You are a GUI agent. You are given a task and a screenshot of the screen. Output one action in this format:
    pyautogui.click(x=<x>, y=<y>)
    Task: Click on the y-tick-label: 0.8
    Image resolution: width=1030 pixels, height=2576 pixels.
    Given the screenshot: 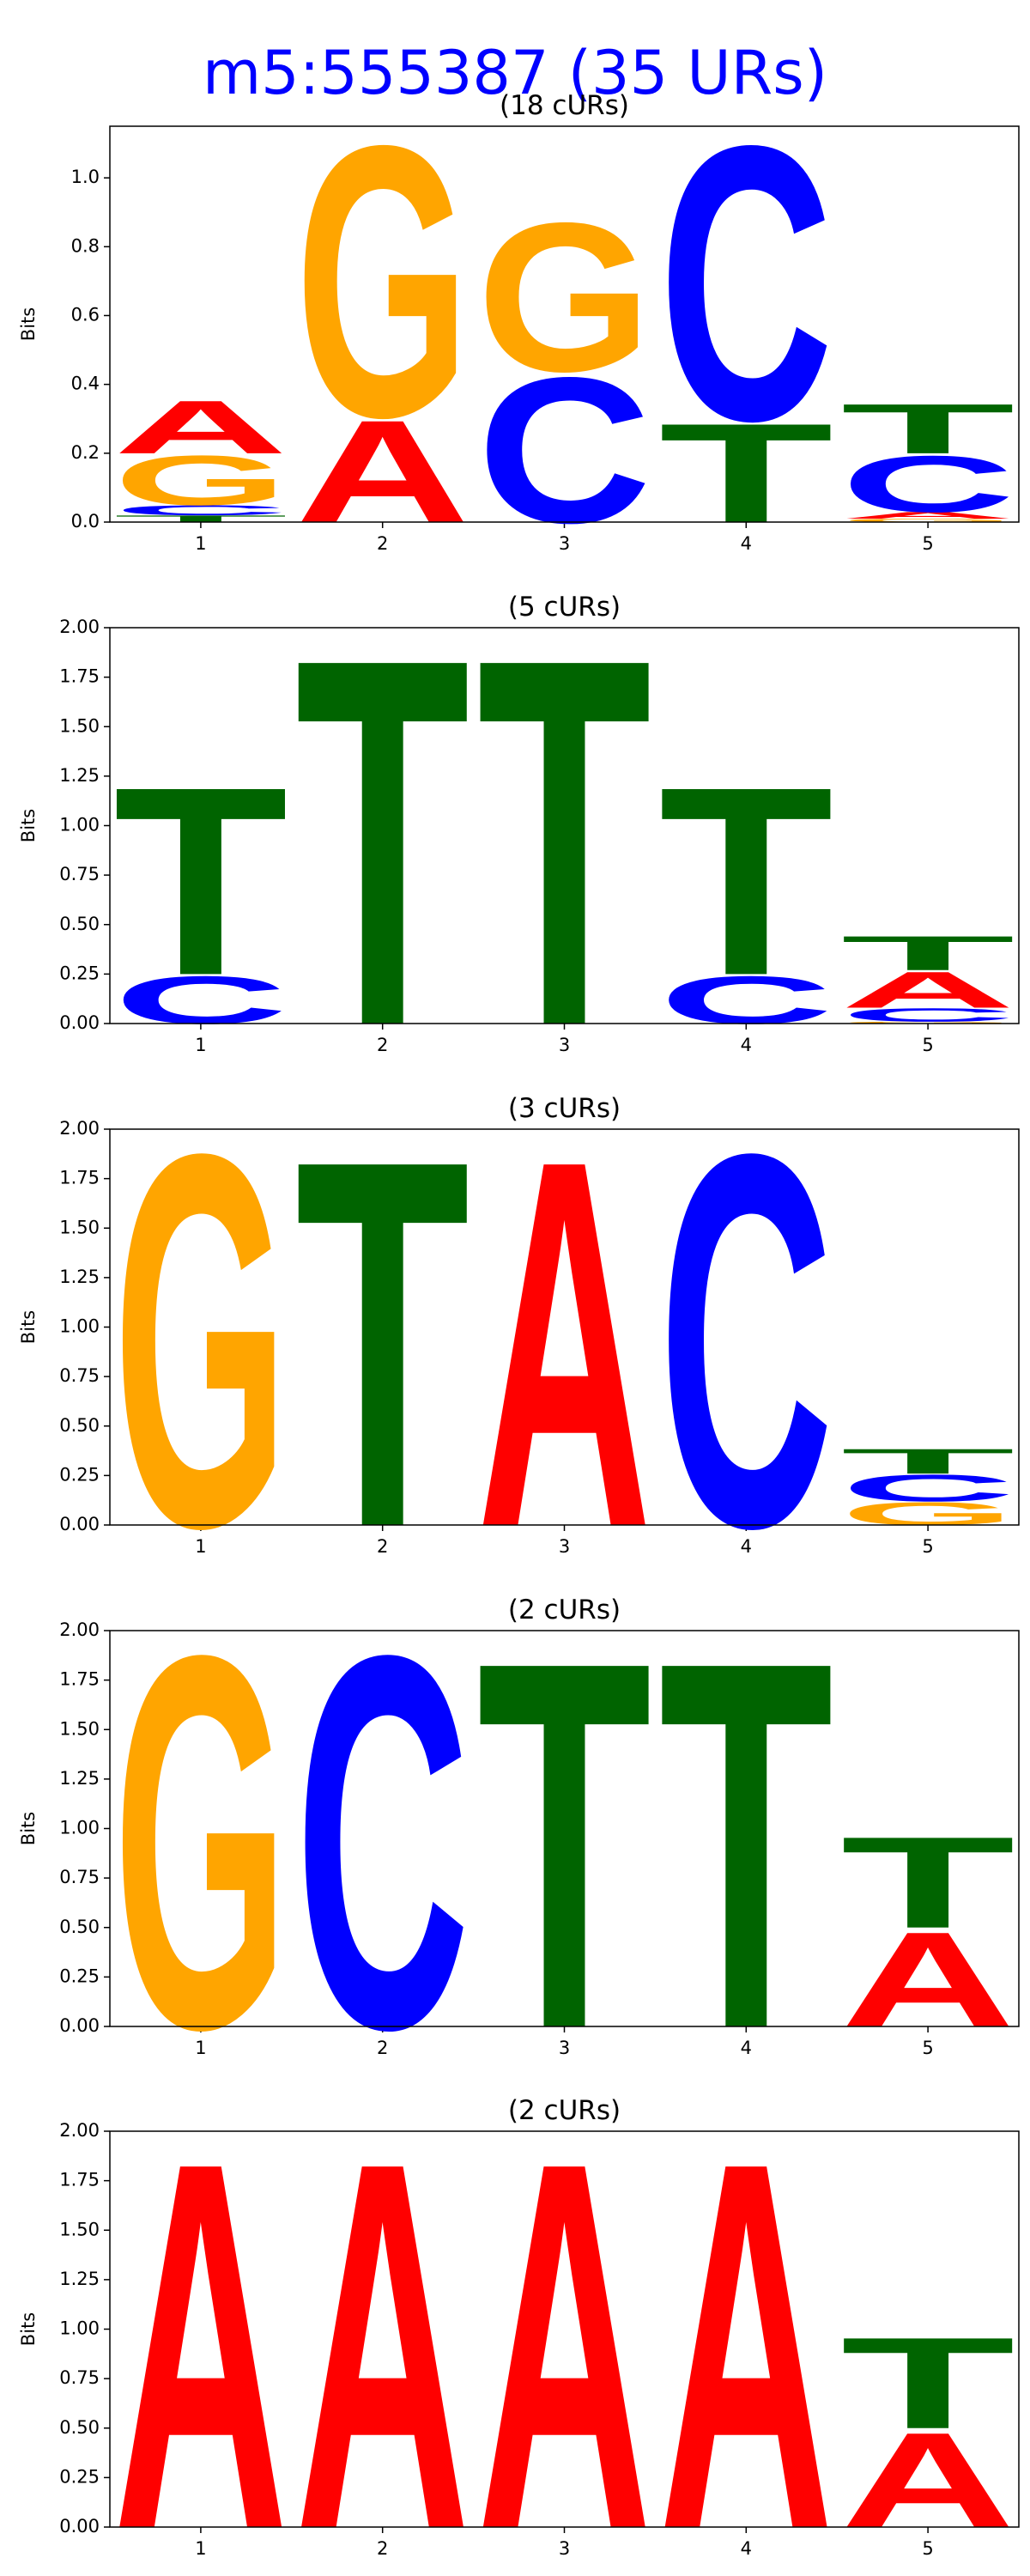 What is the action you would take?
    pyautogui.click(x=85, y=246)
    